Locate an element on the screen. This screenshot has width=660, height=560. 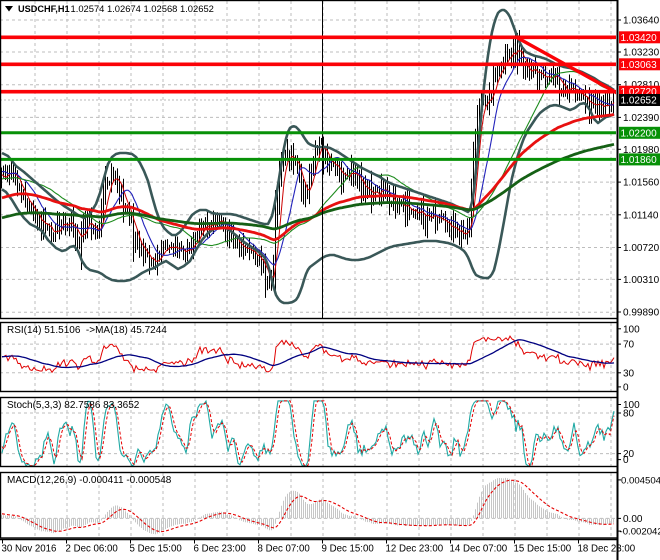
svg-text: 8 Dec 07:00 is located at coordinates (284, 549).